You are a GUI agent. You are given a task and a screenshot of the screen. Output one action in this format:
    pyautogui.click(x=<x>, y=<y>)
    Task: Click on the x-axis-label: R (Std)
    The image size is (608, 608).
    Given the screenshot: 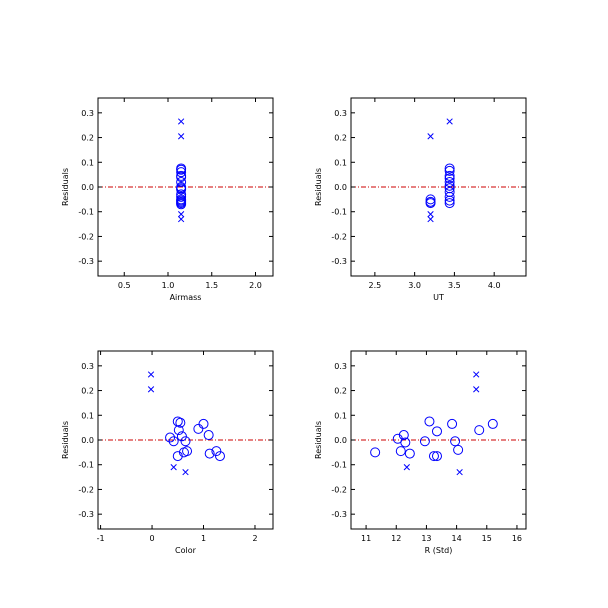 What is the action you would take?
    pyautogui.click(x=439, y=550)
    